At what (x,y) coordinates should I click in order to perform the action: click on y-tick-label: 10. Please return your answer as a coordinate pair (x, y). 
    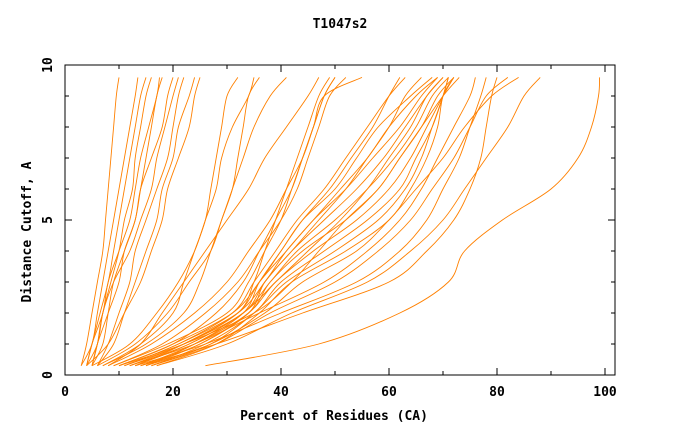
    Looking at the image, I should click on (48, 65).